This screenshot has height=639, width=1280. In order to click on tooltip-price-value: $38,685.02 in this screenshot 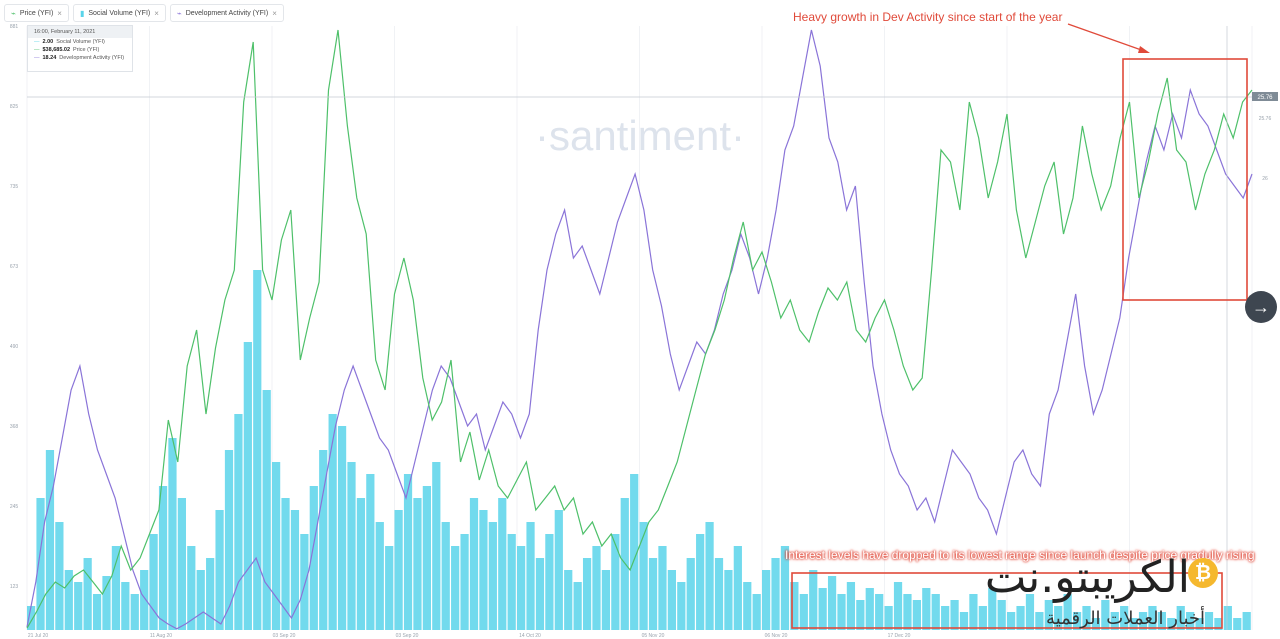, I will do `click(56, 50)`.